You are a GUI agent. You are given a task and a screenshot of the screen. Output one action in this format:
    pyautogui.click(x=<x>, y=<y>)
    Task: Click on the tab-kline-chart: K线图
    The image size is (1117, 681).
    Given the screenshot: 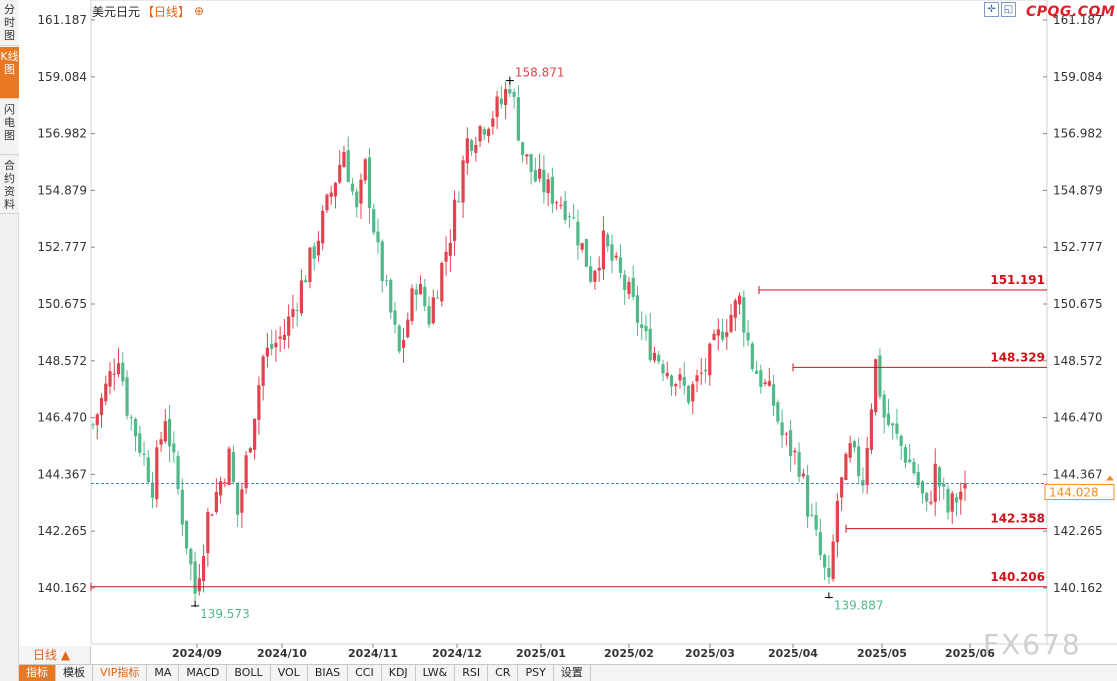 What is the action you would take?
    pyautogui.click(x=9, y=73)
    